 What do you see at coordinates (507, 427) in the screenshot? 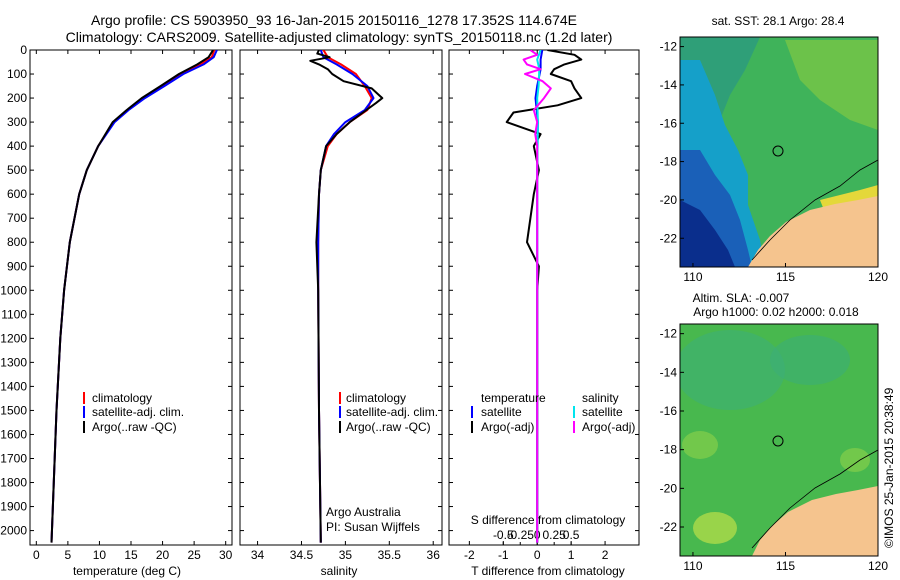
I see `legend-label-t-argo: Argo(-adj)` at bounding box center [507, 427].